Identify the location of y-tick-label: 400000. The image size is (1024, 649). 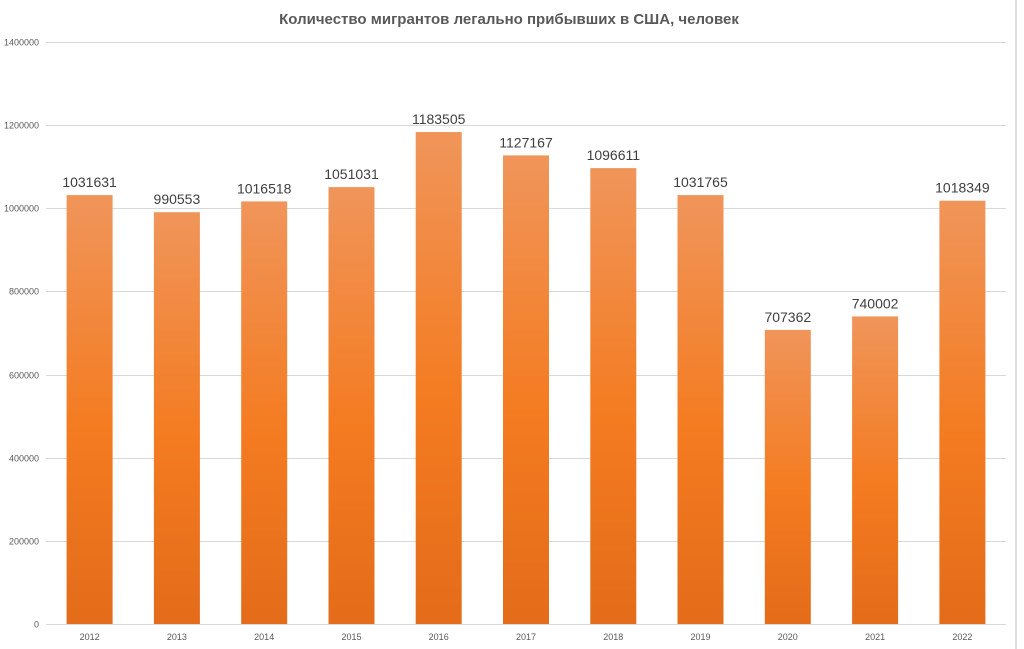
(24, 459).